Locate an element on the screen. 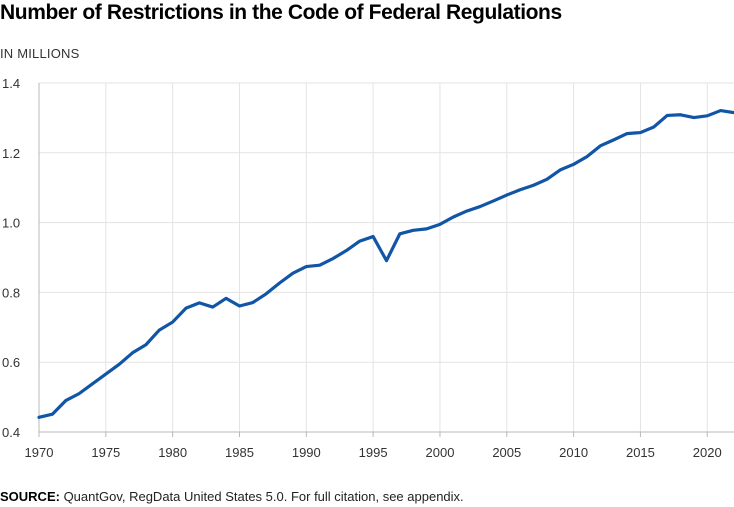 The height and width of the screenshot is (507, 734). x-tick-label: 2010 is located at coordinates (573, 452).